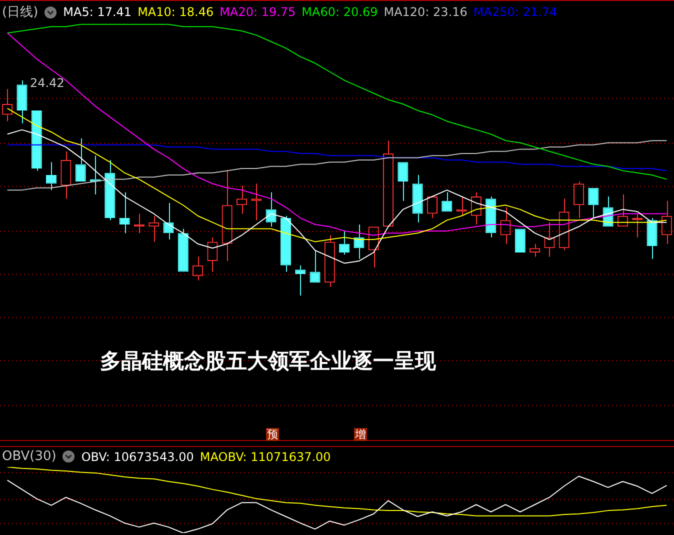 Image resolution: width=674 pixels, height=535 pixels. I want to click on text: MA60: 20.69, so click(340, 12).